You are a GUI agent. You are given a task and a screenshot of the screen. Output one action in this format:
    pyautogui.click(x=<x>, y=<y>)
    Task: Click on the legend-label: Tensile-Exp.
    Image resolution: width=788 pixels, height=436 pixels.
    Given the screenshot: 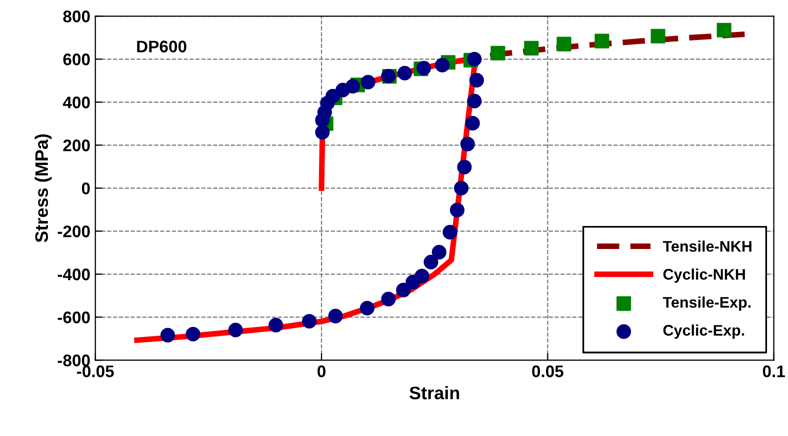 What is the action you would take?
    pyautogui.click(x=706, y=303)
    